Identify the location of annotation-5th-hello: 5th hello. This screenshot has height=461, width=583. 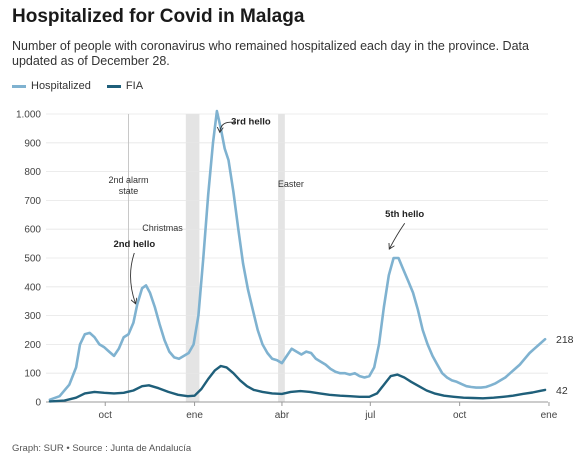
(404, 214).